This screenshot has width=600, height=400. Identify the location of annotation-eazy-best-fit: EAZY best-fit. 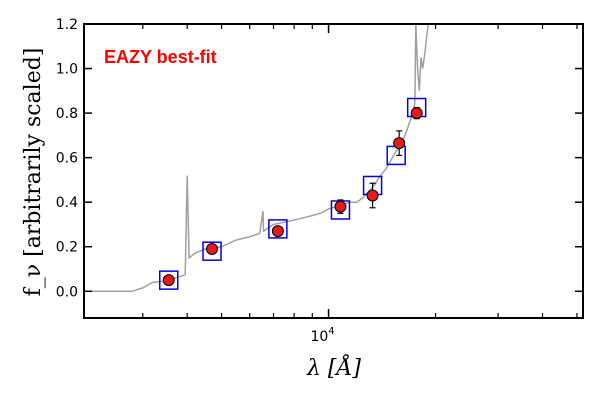
(160, 57).